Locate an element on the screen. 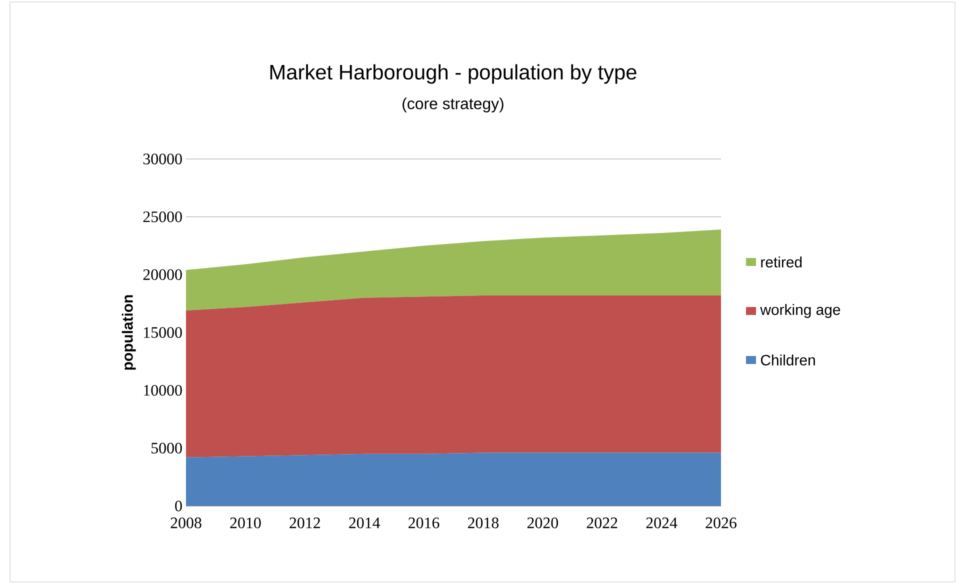 The image size is (957, 586). legend-label: working age is located at coordinates (800, 311).